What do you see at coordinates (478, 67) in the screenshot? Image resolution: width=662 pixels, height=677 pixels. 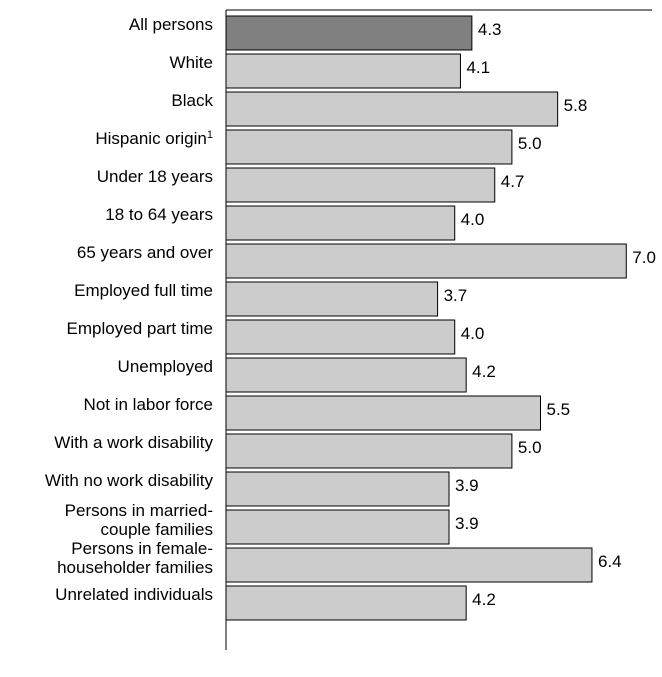 I see `value-label-1: 4.1` at bounding box center [478, 67].